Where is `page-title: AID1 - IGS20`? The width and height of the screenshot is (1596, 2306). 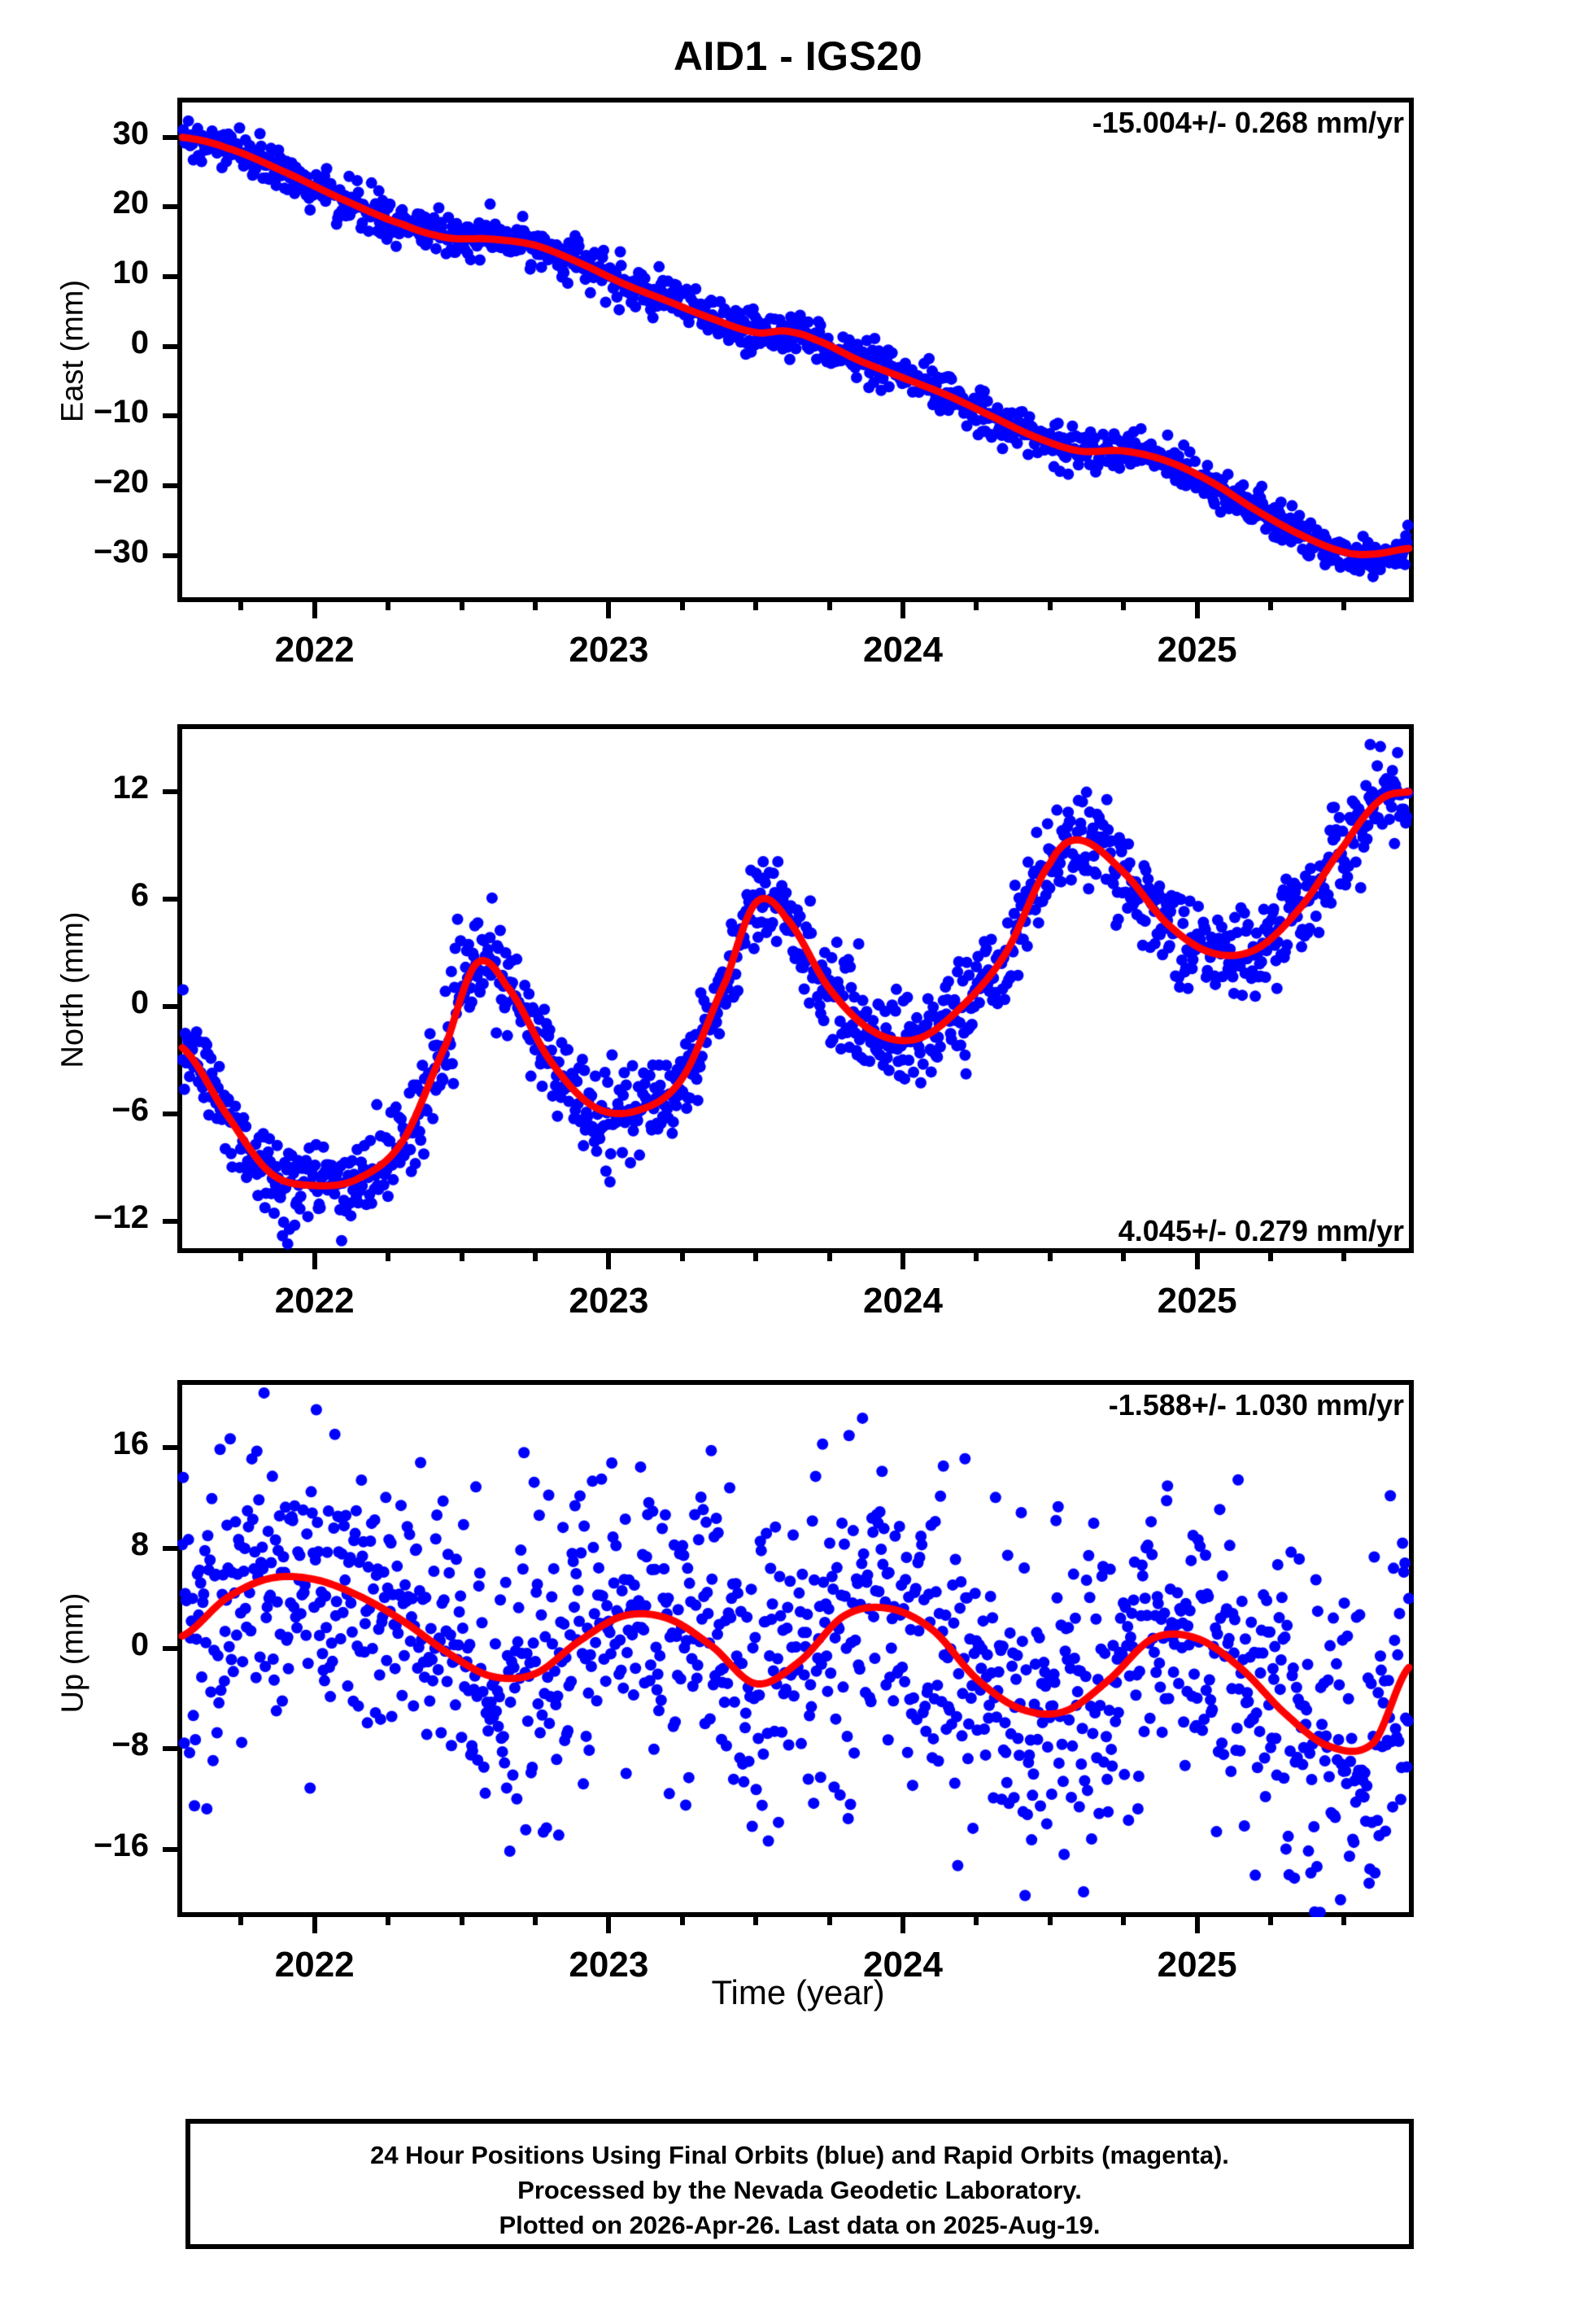
page-title: AID1 - IGS20 is located at coordinates (798, 56).